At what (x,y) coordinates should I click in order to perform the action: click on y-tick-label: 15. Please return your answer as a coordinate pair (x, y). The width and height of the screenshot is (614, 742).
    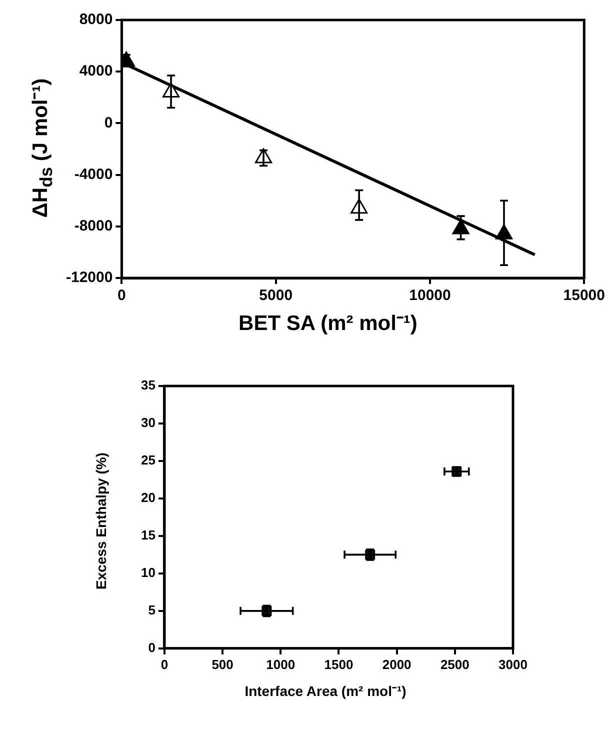
    Looking at the image, I should click on (148, 534).